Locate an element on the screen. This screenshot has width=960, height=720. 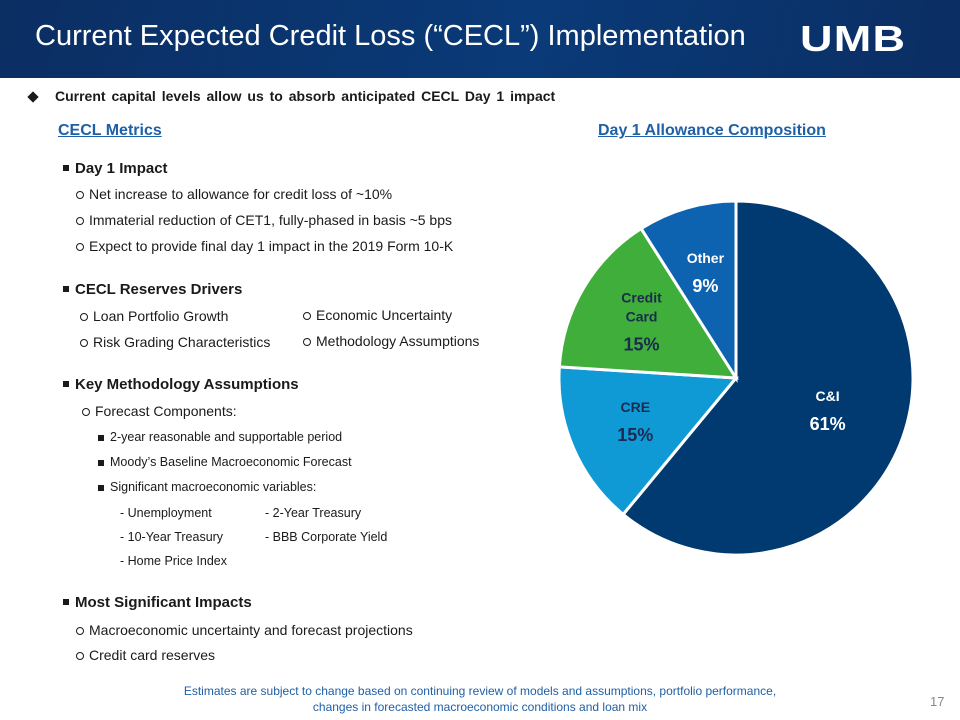
header-banner is located at coordinates (480, 39).